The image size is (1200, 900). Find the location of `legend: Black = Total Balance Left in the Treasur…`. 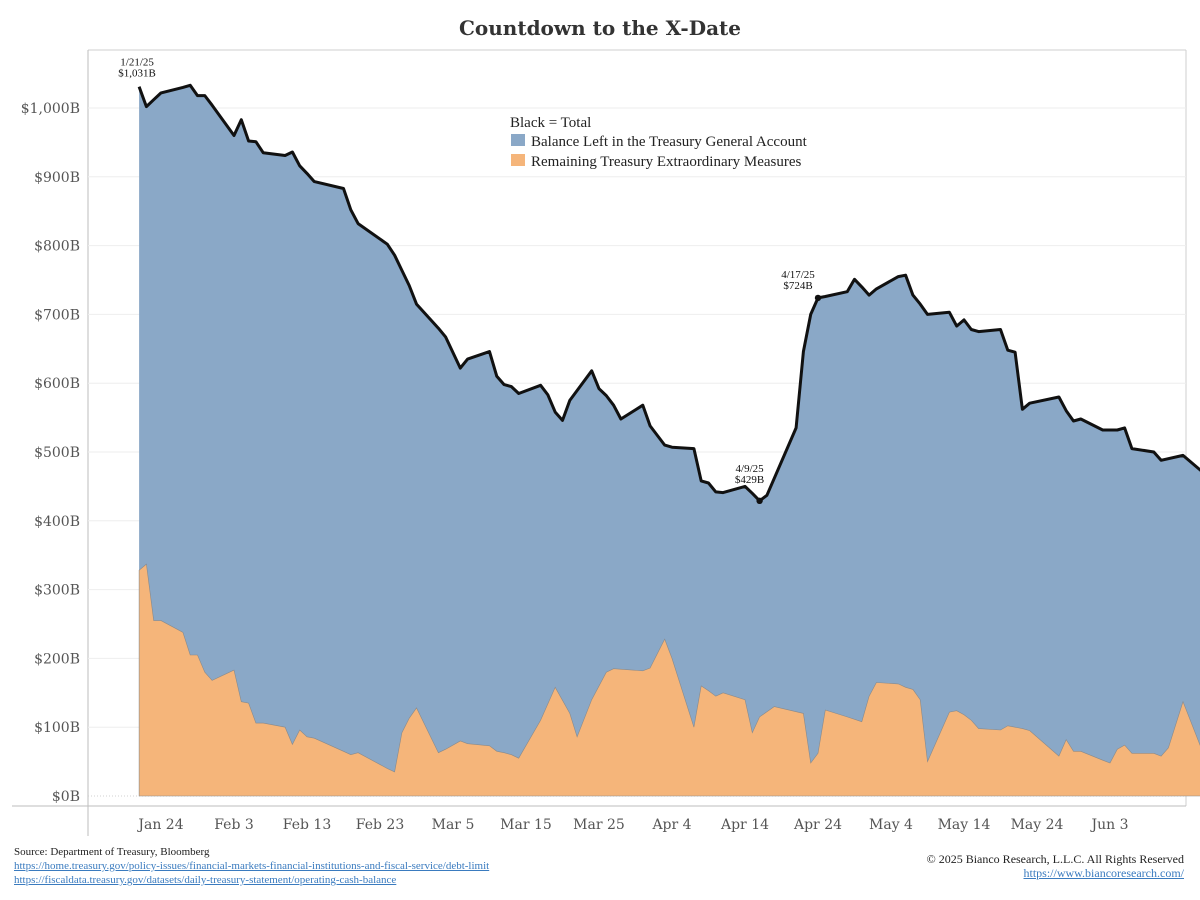

legend: Black = Total Balance Left in the Treasur… is located at coordinates (659, 142).